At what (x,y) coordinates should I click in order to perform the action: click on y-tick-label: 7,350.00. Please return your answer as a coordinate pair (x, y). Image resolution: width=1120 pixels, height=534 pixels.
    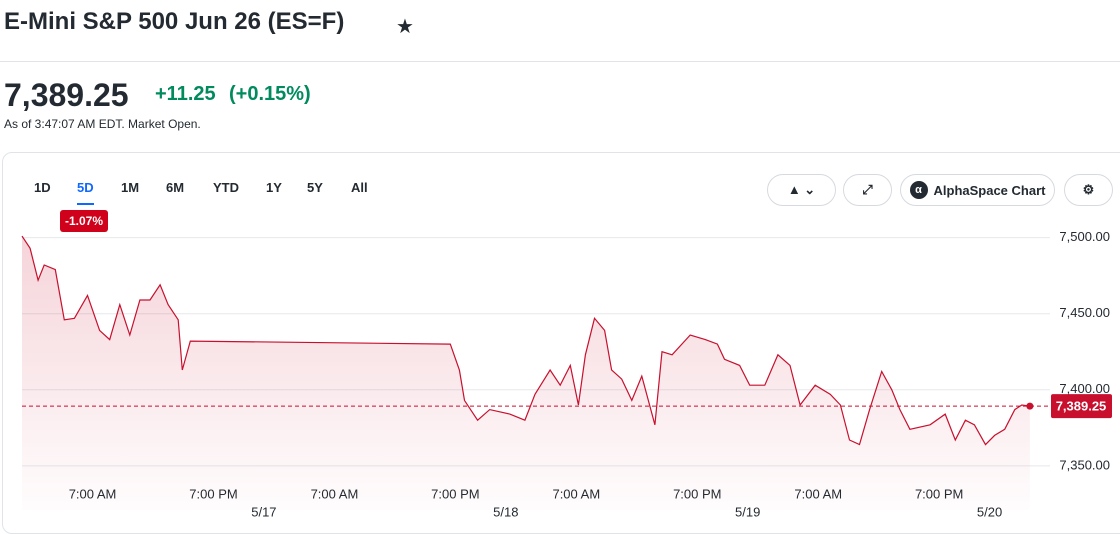
    Looking at the image, I should click on (1084, 464).